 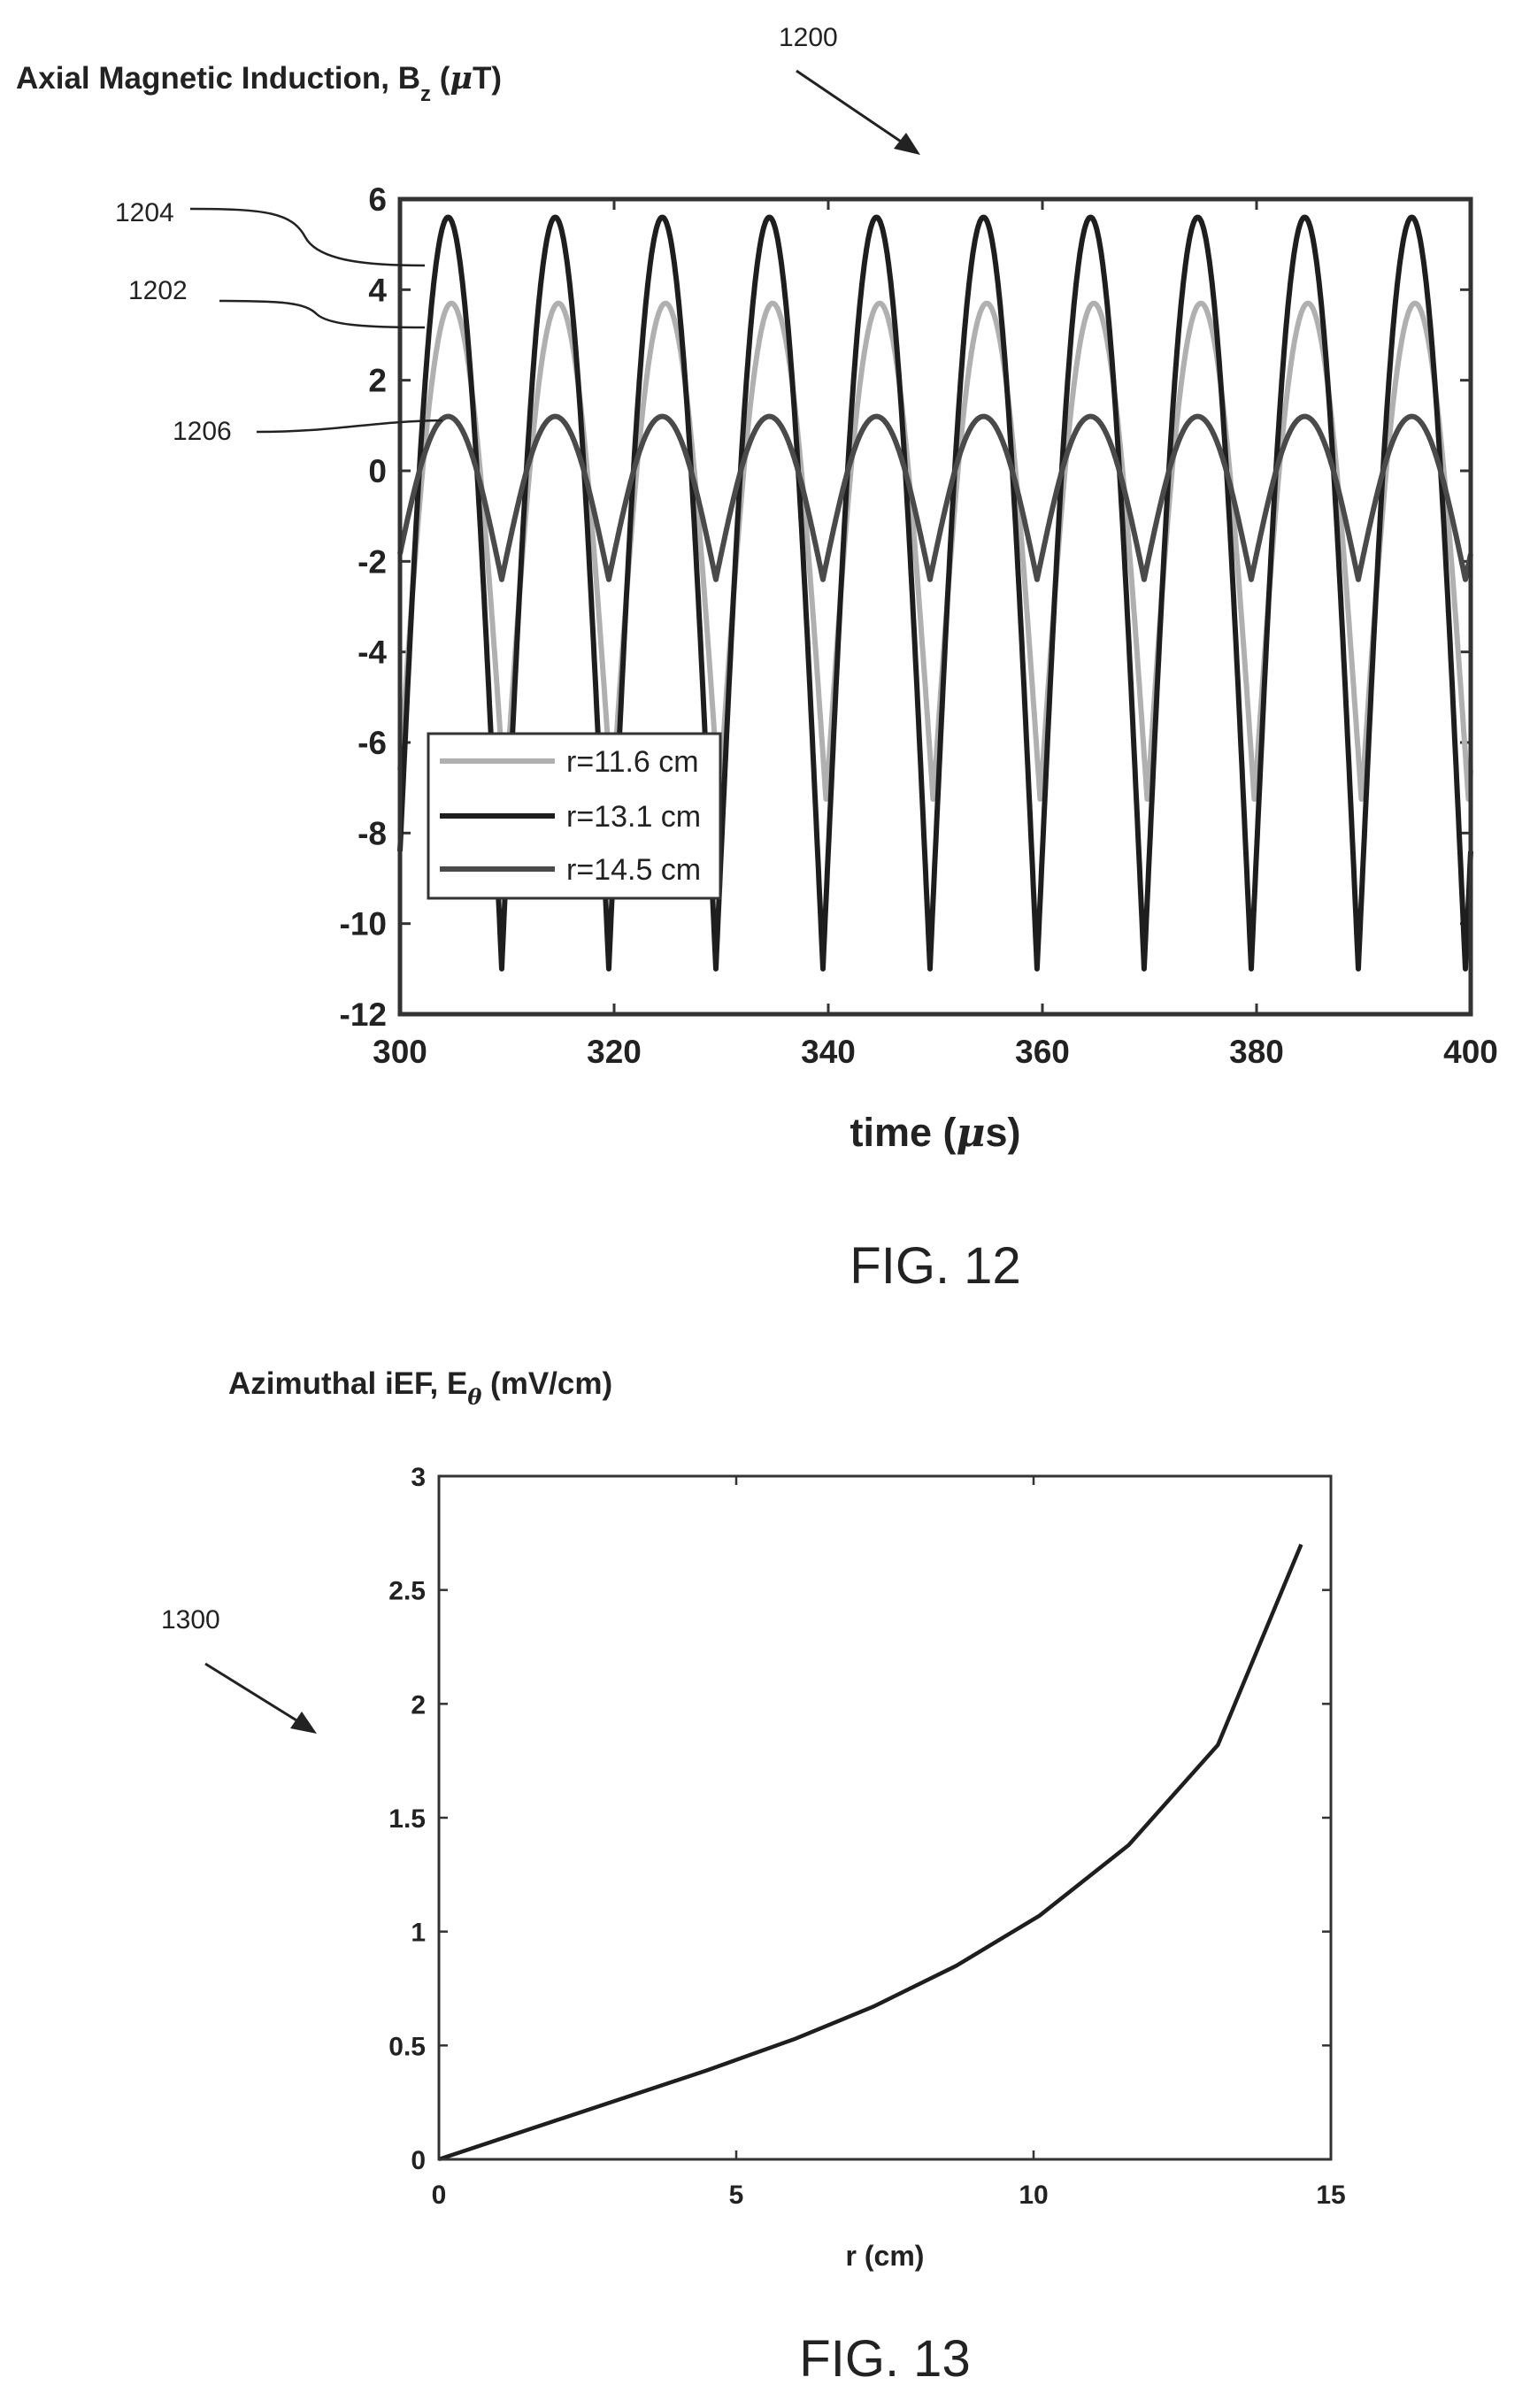 What do you see at coordinates (363, 1014) in the screenshot?
I see `fig12-ytick-label: -12` at bounding box center [363, 1014].